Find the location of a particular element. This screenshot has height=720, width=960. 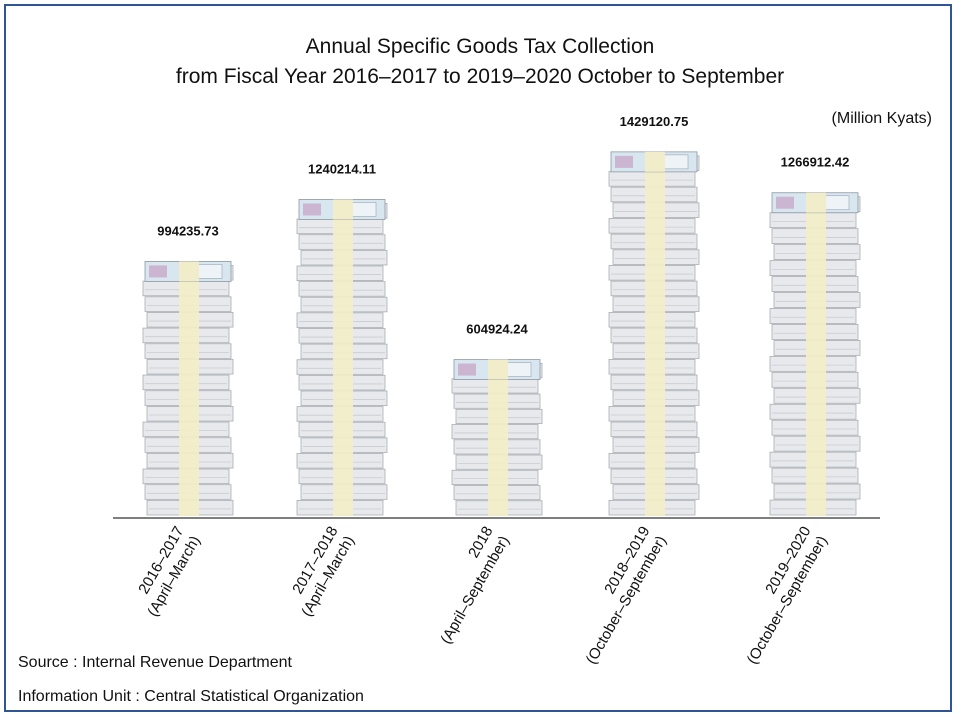

category-label: 2019–2020(October–September) is located at coordinates (779, 596).